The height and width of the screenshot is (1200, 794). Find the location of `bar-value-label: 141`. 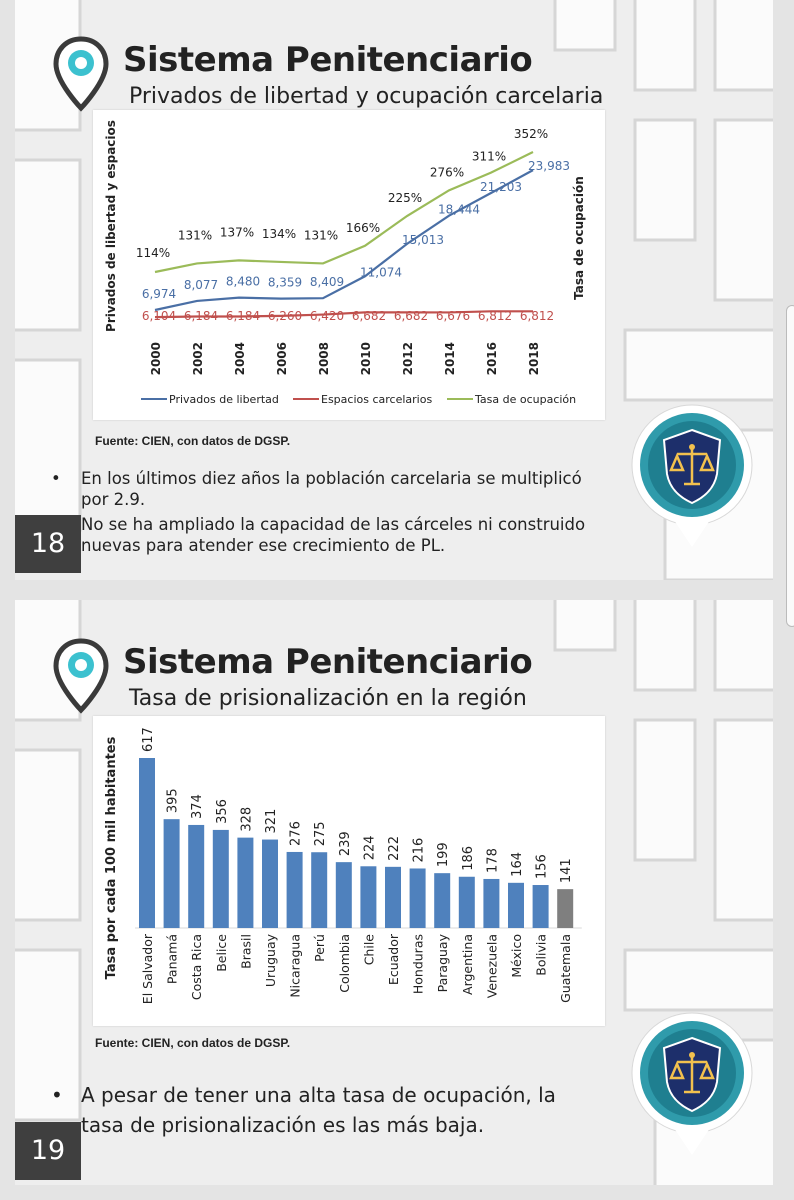

bar-value-label: 141 is located at coordinates (566, 870).